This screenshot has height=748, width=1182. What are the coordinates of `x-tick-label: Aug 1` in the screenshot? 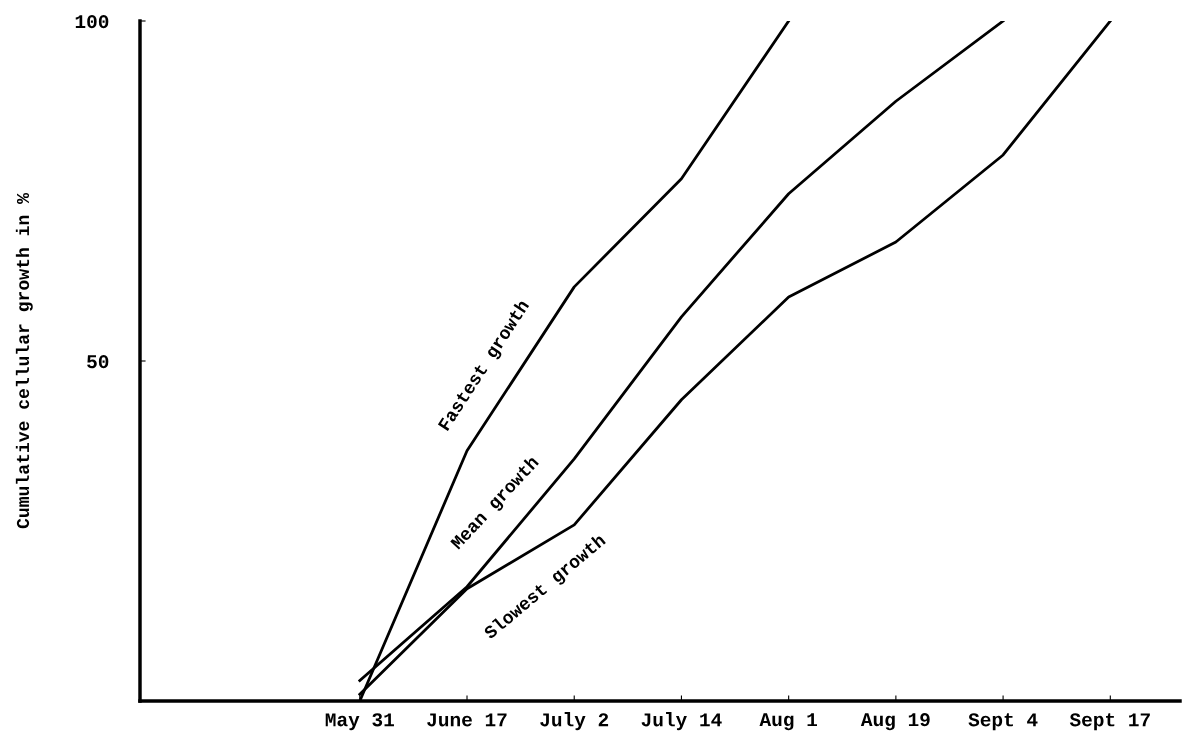 It's located at (788, 722).